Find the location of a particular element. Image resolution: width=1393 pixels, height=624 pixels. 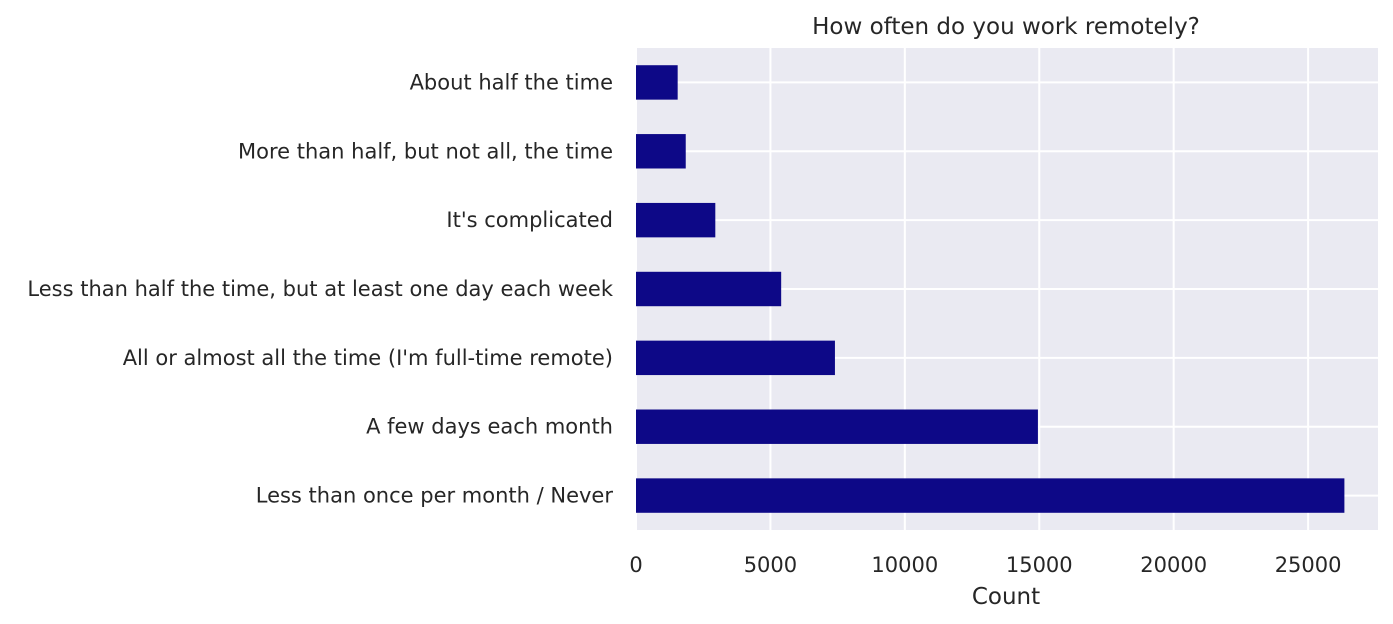

x-tick-label: 20000 is located at coordinates (1173, 565).